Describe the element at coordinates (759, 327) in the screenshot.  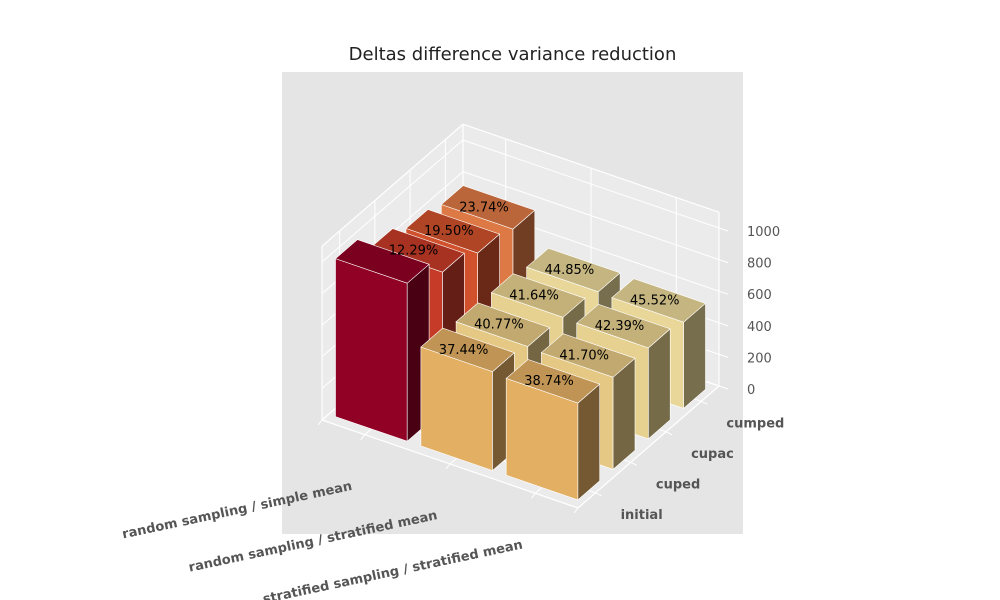
I see `z-tick-label: 400` at that location.